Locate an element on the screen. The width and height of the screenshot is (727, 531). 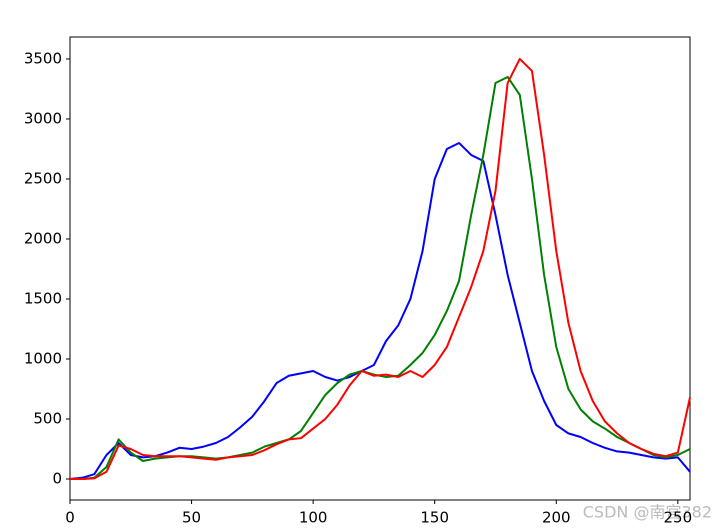
y-tick-label: 2500 is located at coordinates (43, 178).